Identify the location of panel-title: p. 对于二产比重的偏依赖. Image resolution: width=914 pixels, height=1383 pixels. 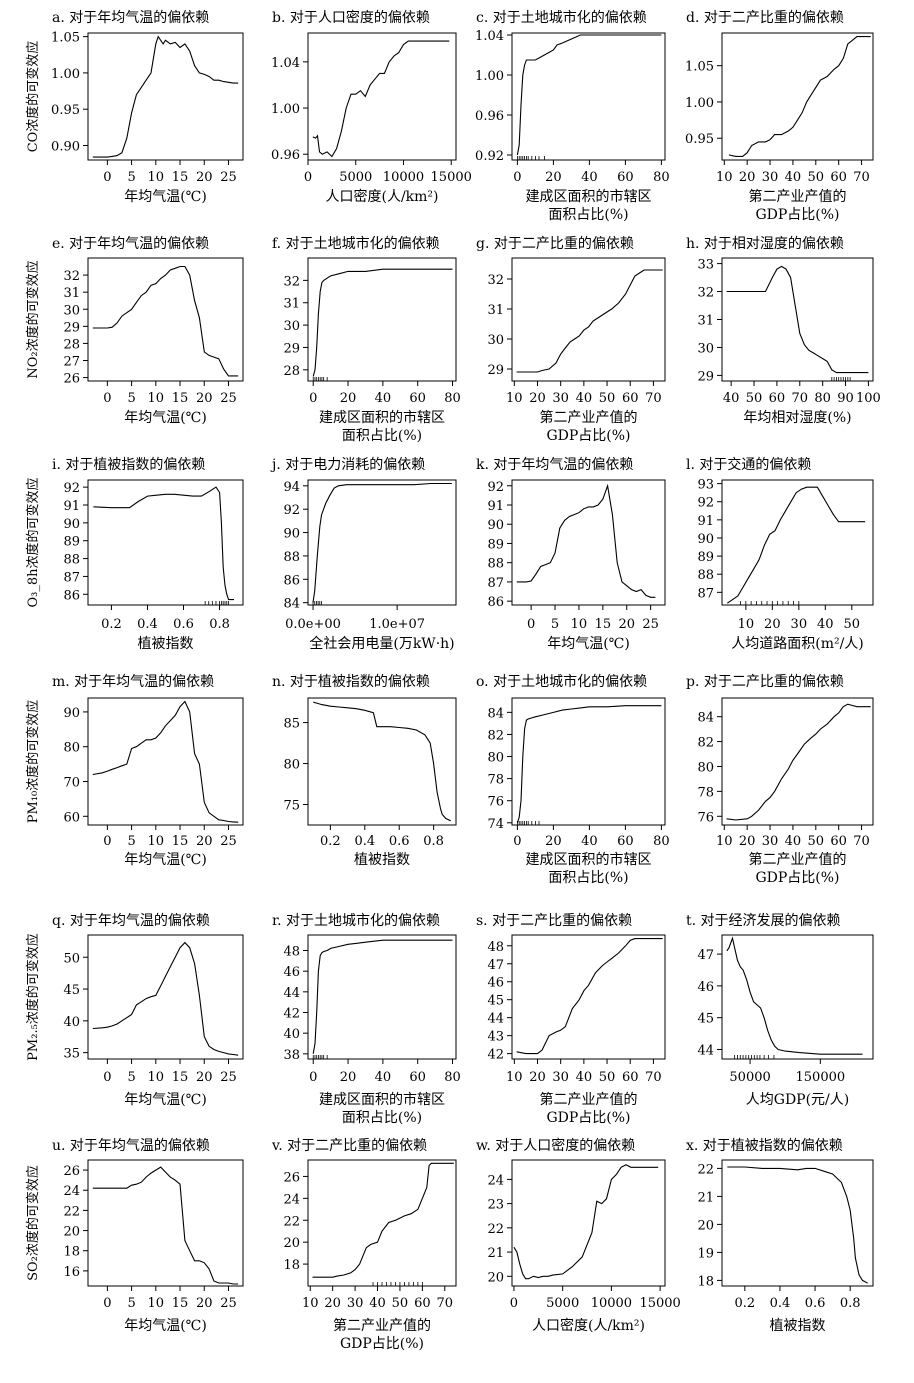
(765, 682).